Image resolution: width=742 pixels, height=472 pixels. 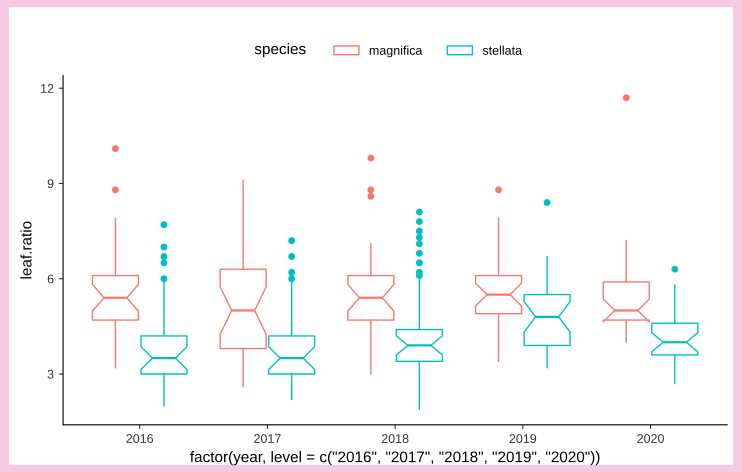 I want to click on x-axis-title: factor(year, level = c("2016", "2017", "2018", "2019", "2020")), so click(x=395, y=458).